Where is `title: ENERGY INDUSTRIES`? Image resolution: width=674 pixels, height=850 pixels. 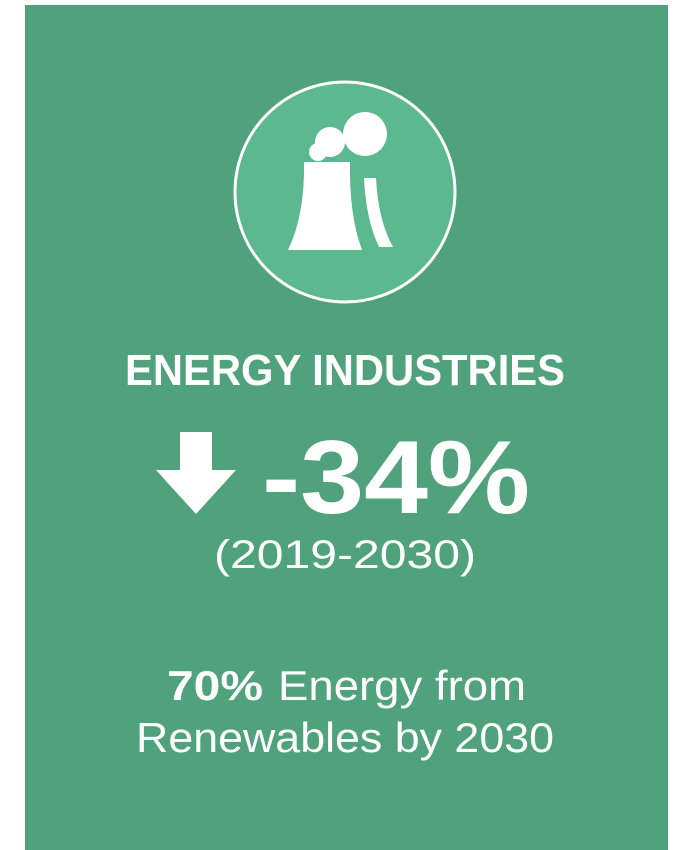 title: ENERGY INDUSTRIES is located at coordinates (345, 370).